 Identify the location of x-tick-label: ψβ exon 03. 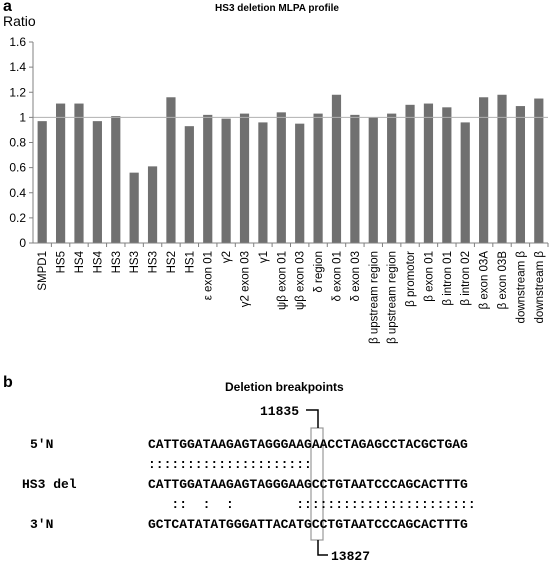
(301, 280).